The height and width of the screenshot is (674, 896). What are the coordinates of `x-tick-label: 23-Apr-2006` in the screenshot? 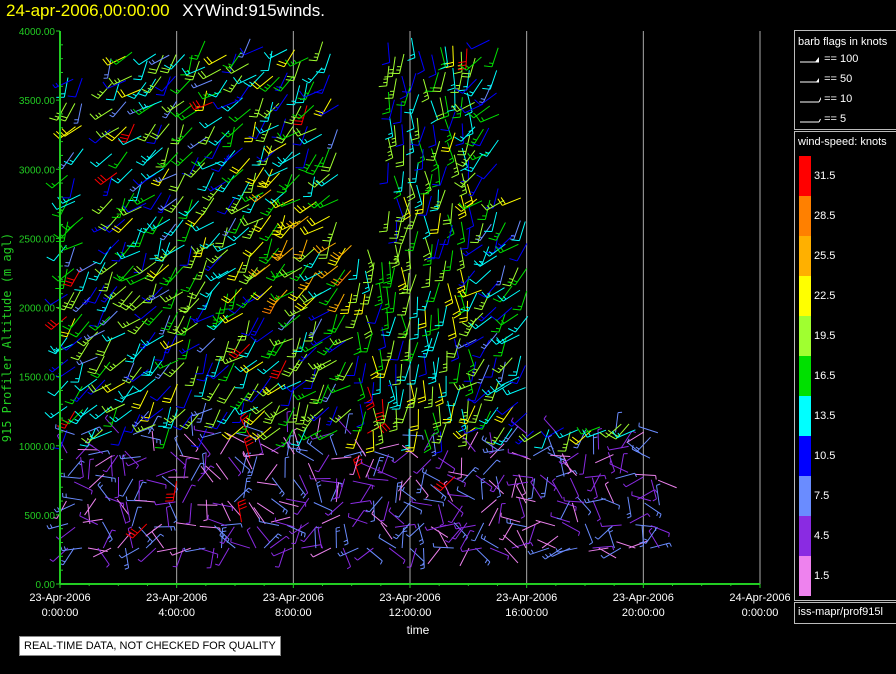 It's located at (409, 598).